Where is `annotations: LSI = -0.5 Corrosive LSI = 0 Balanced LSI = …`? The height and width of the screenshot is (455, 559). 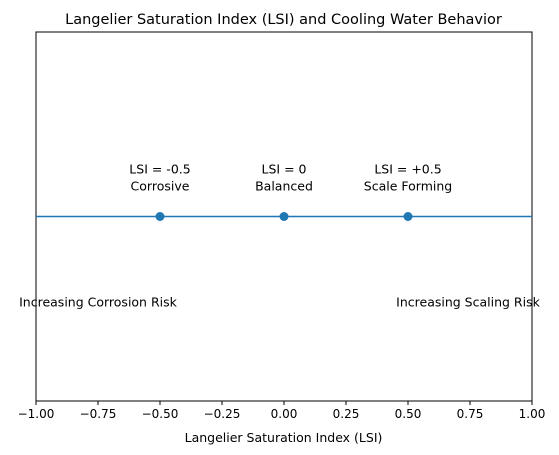
annotations: LSI = -0.5 Corrosive LSI = 0 Balanced LSI = … is located at coordinates (290, 178).